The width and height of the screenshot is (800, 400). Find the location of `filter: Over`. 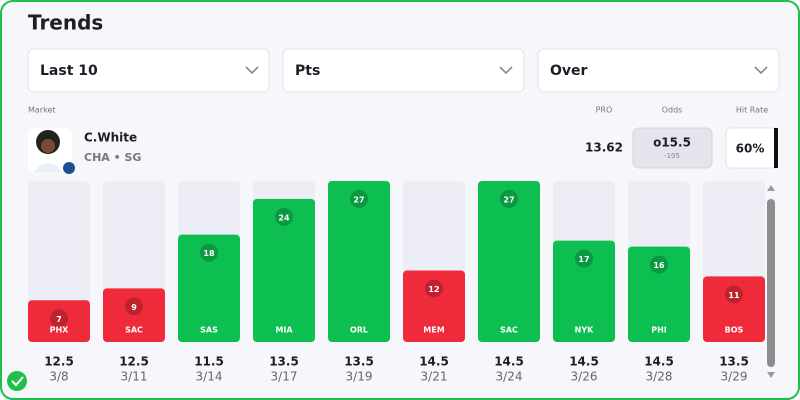

filter: Over is located at coordinates (658, 70).